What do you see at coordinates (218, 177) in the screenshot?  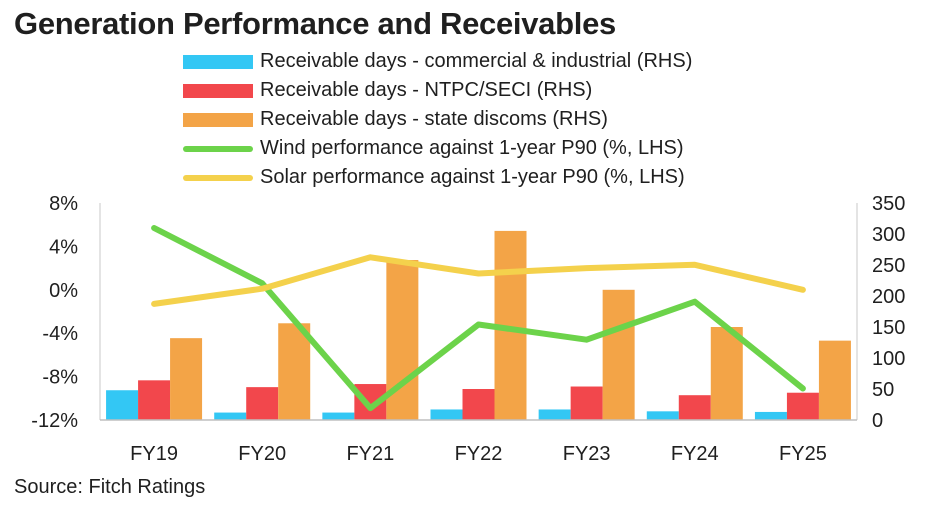 I see `legend-swatch-solar` at bounding box center [218, 177].